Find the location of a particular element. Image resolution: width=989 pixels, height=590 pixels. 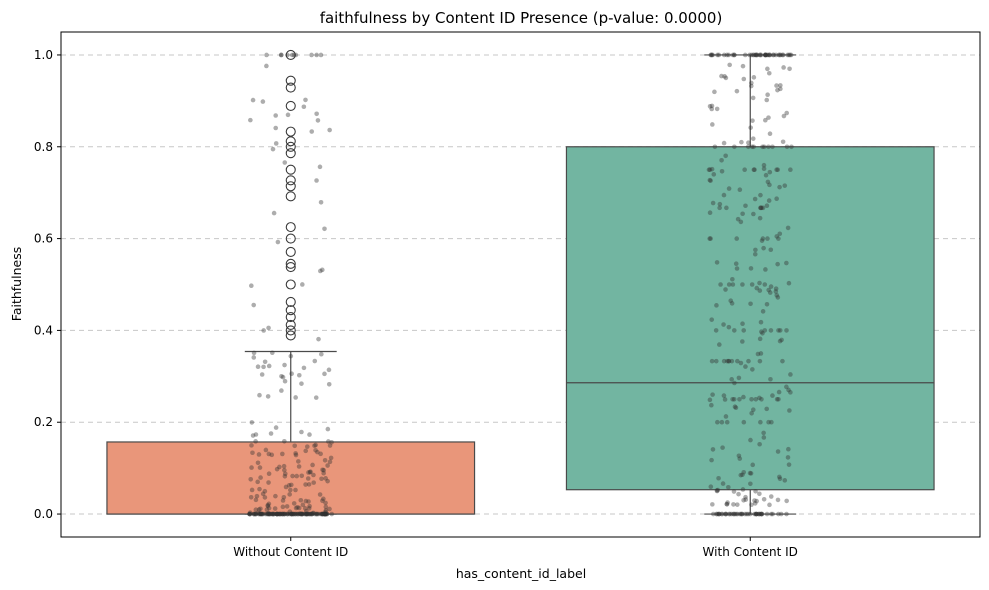

x-axis: Without Content ID With Content ID is located at coordinates (515, 548).